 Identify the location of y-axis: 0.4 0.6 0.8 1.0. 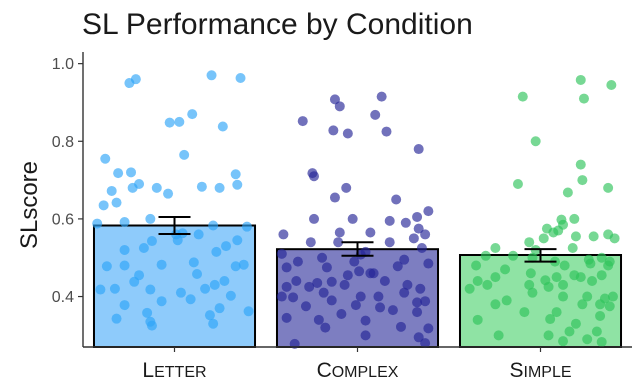
(68, 199).